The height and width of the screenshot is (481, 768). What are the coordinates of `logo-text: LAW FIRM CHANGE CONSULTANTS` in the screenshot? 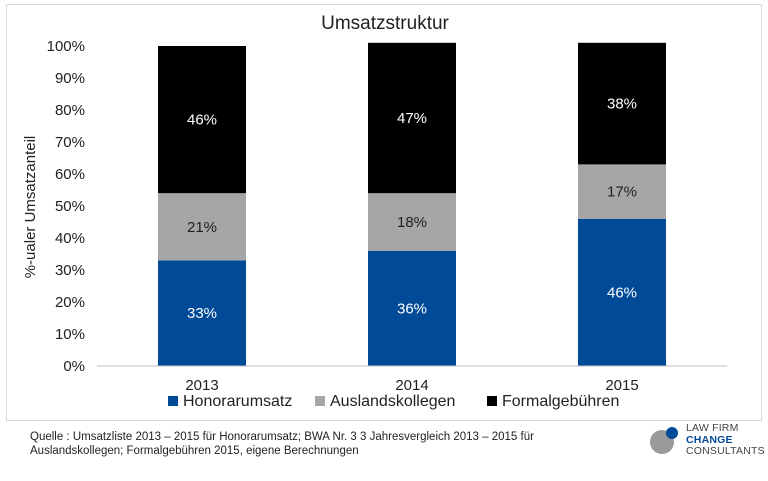 It's located at (725, 440).